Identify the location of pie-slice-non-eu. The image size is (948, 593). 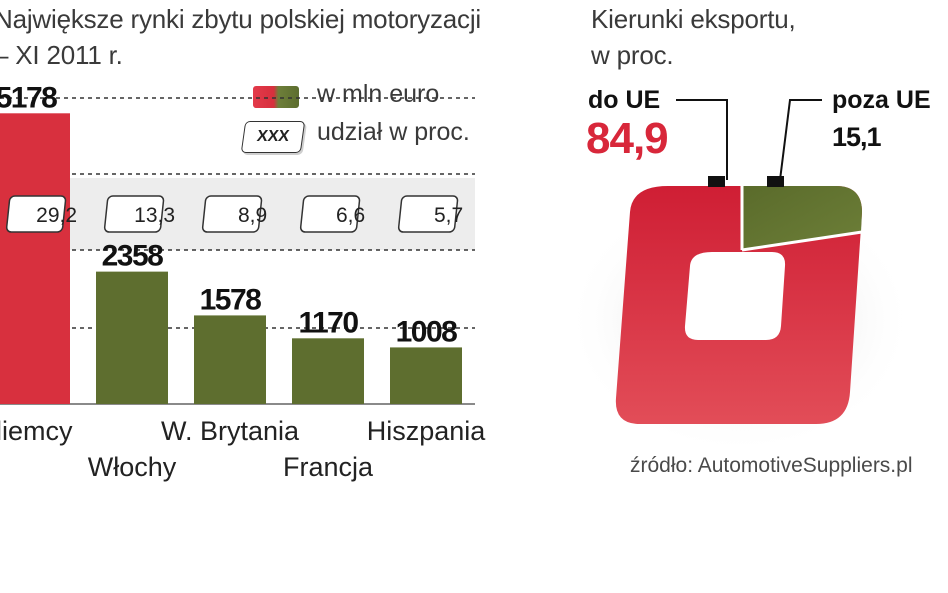
(802, 218).